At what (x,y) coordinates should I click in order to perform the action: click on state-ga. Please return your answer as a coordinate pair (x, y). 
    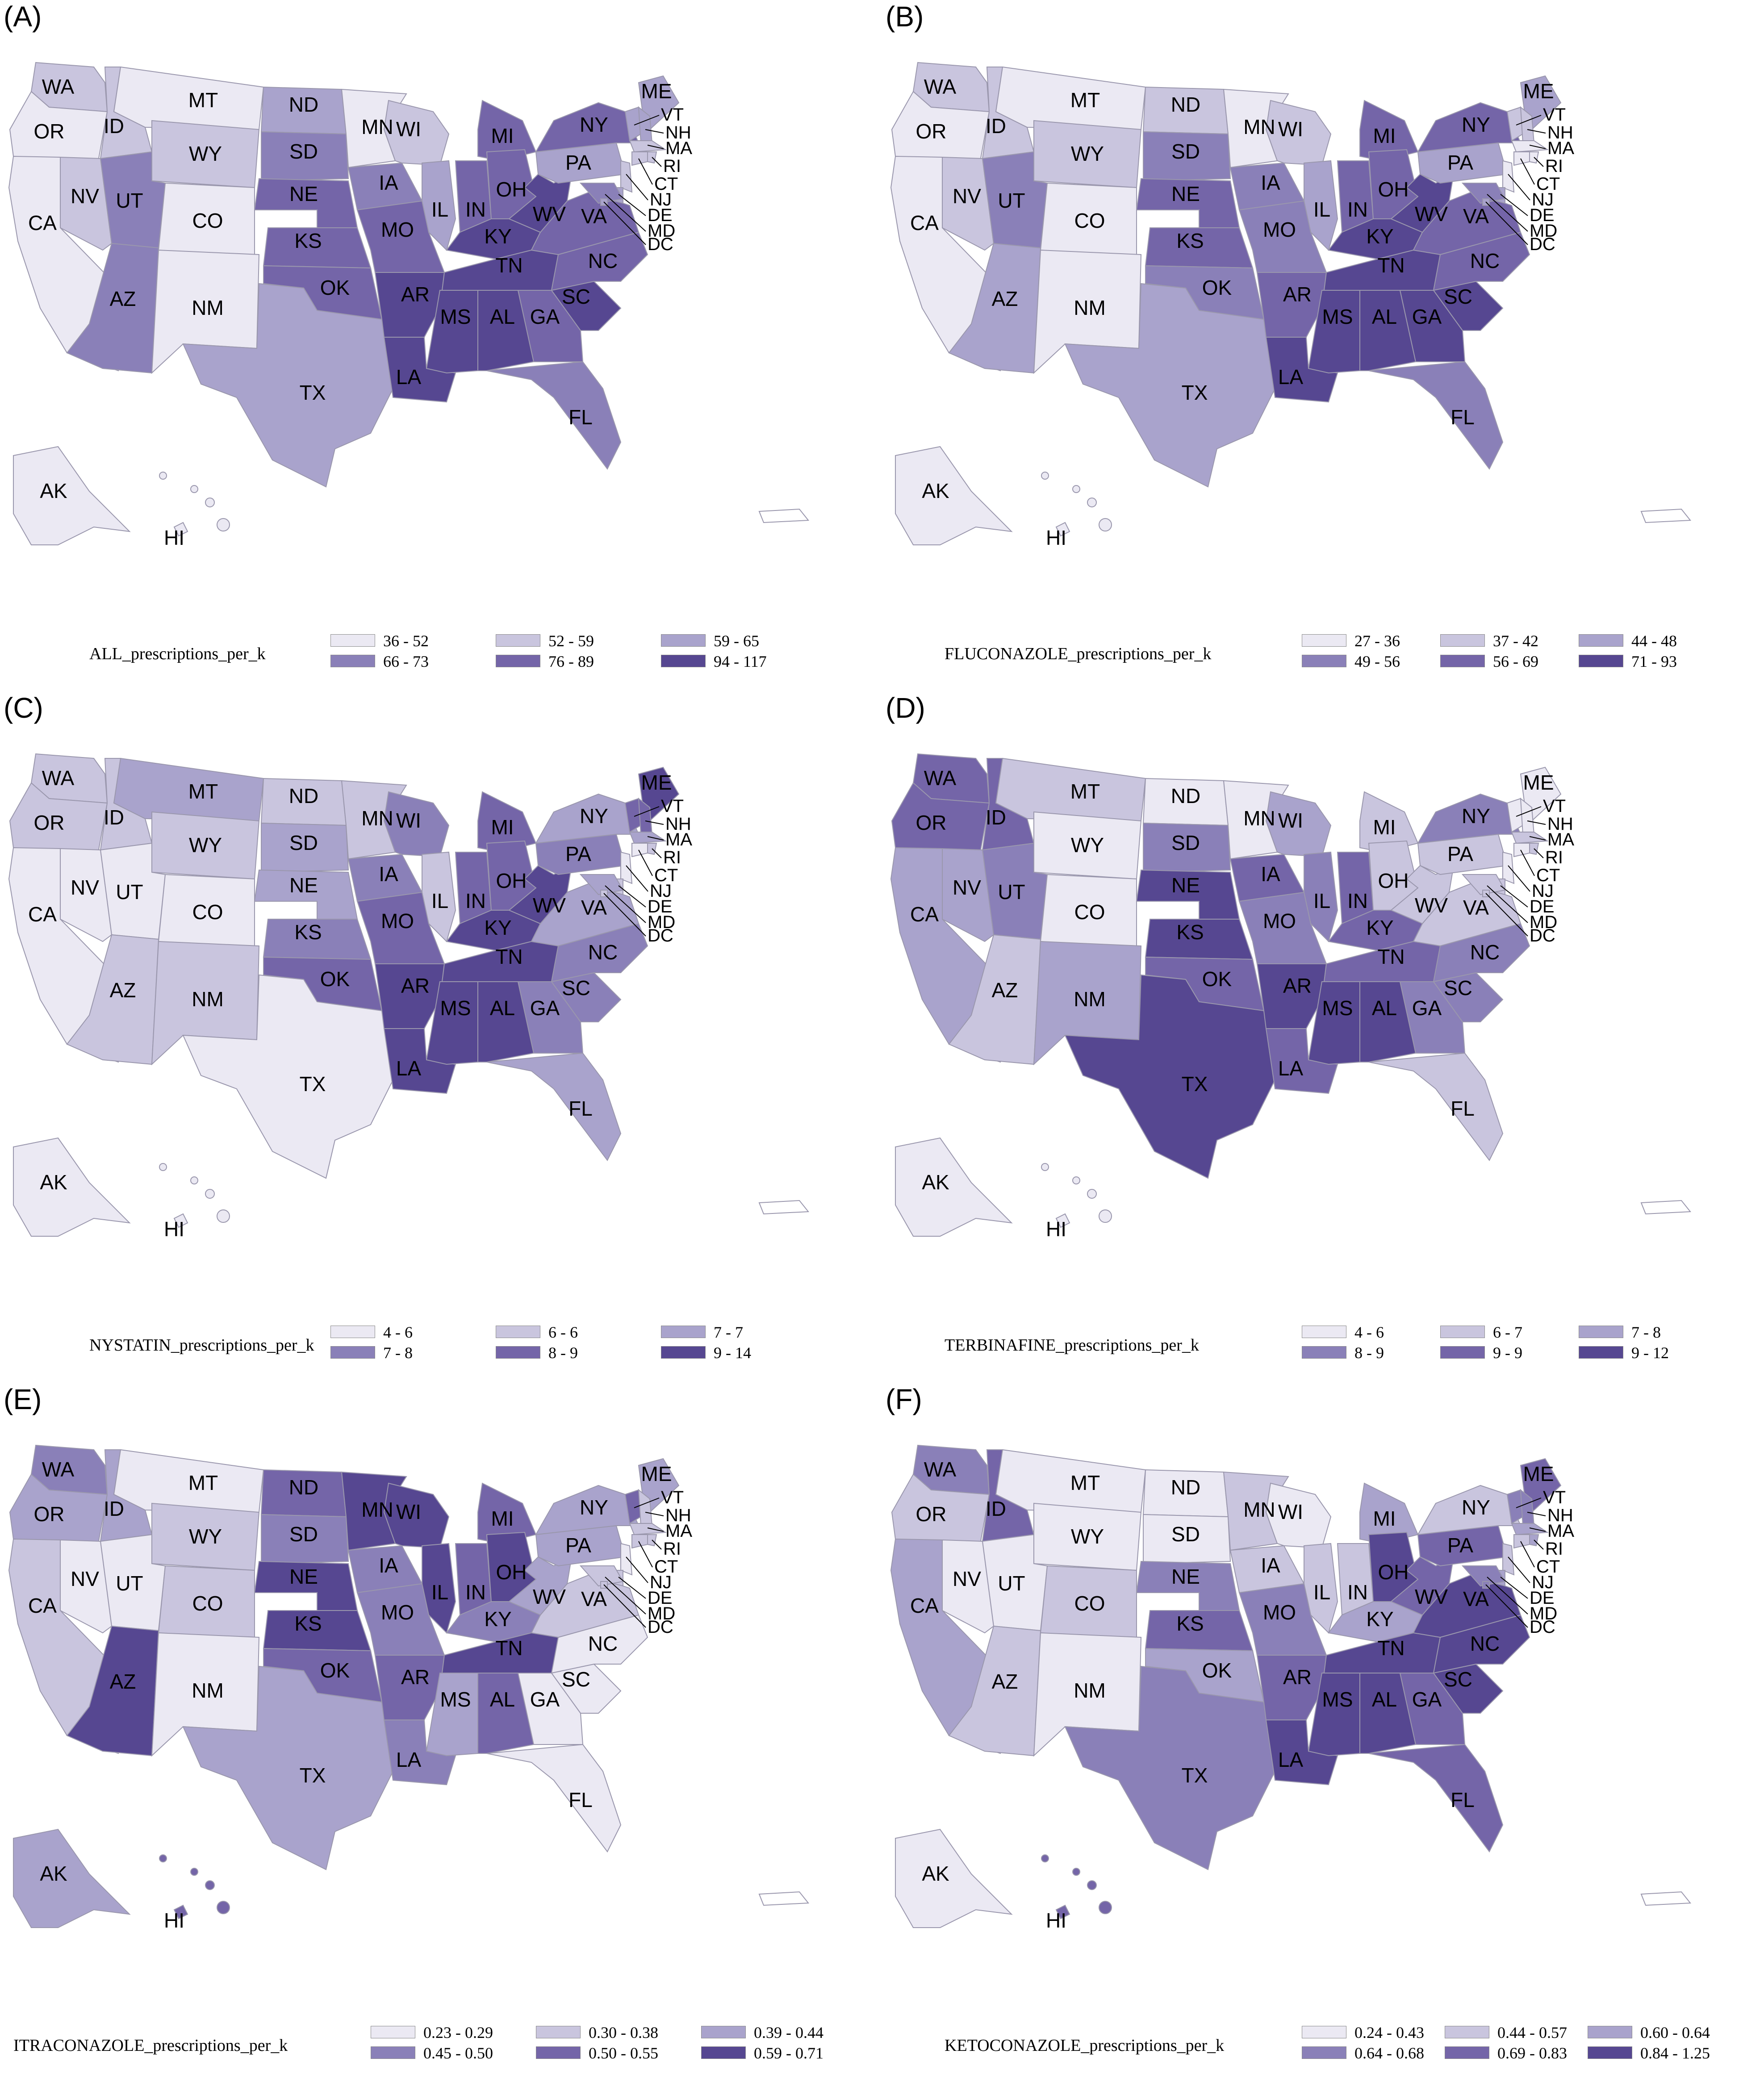
    Looking at the image, I should click on (550, 1709).